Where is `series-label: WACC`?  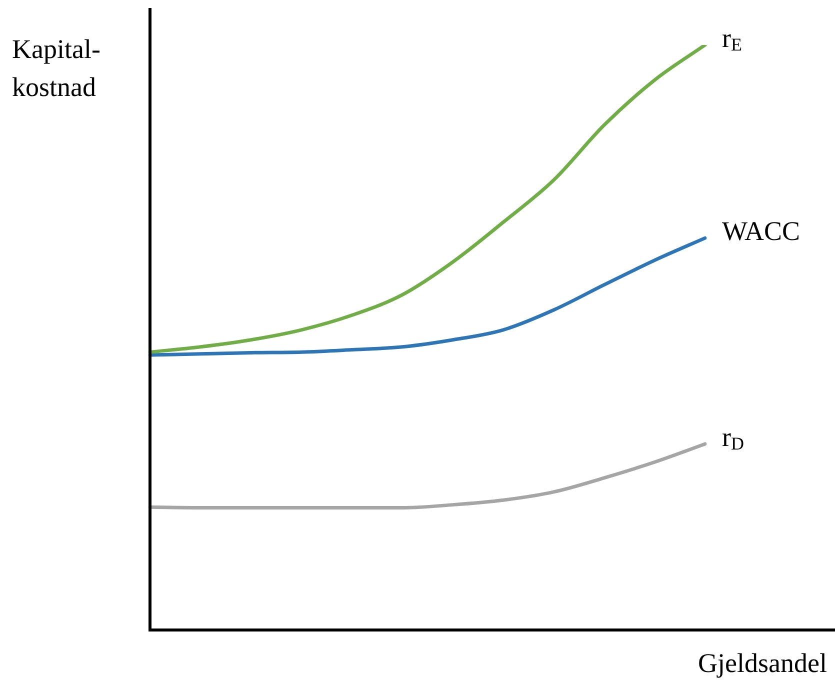 series-label: WACC is located at coordinates (761, 231).